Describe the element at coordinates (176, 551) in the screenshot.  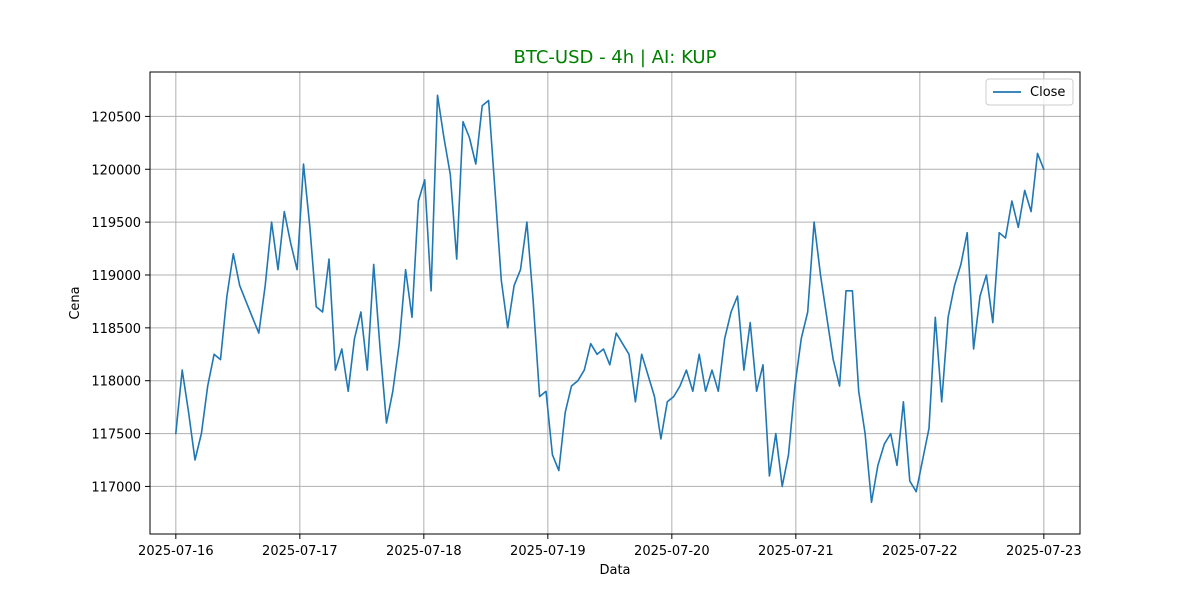
I see `x-tick-label: 2025-07-16` at that location.